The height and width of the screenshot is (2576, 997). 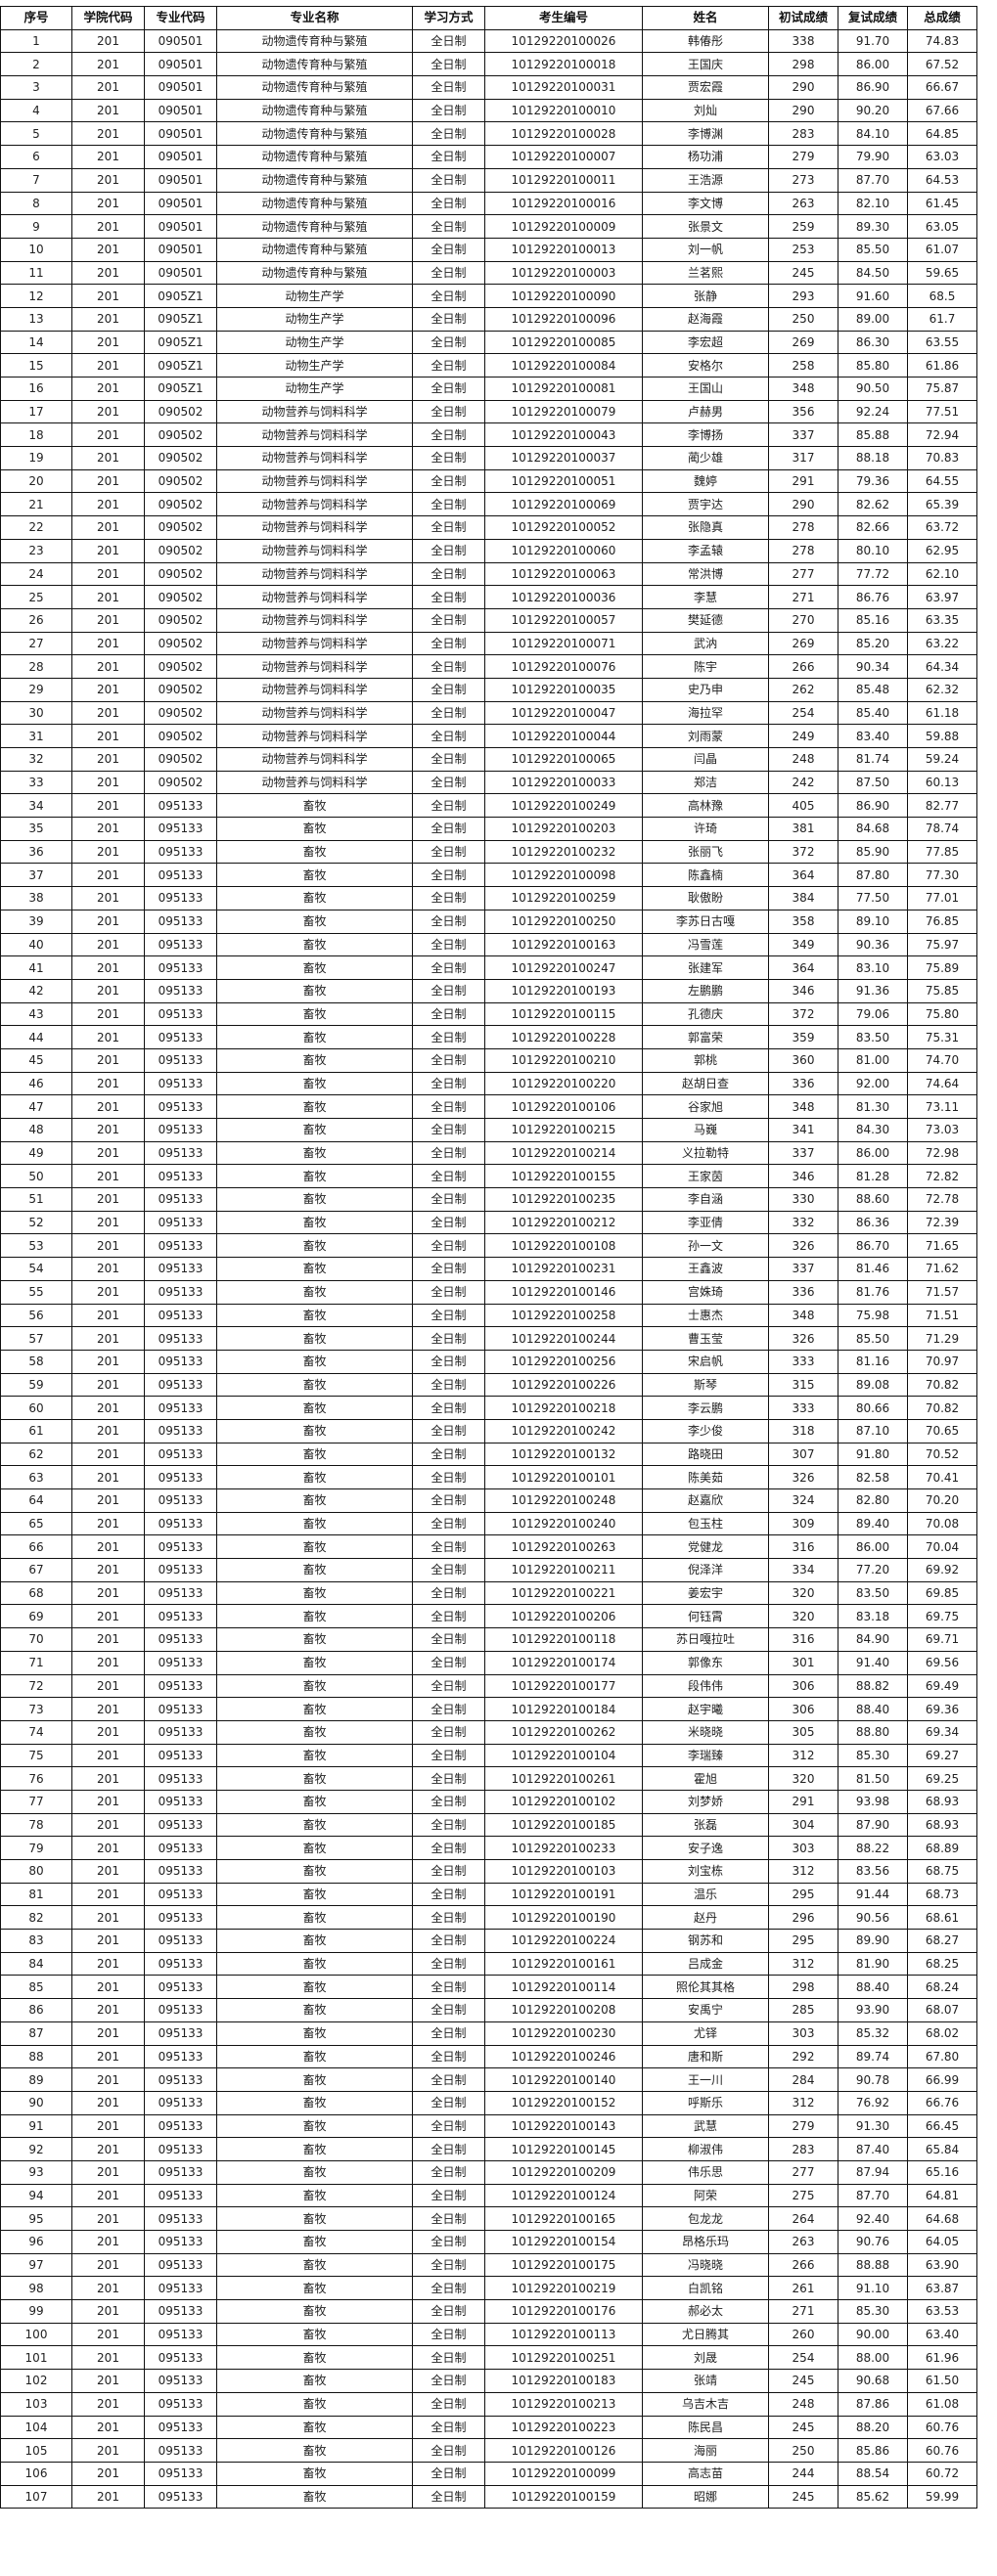 I want to click on cell-retest-score: 88.20, so click(x=873, y=2427).